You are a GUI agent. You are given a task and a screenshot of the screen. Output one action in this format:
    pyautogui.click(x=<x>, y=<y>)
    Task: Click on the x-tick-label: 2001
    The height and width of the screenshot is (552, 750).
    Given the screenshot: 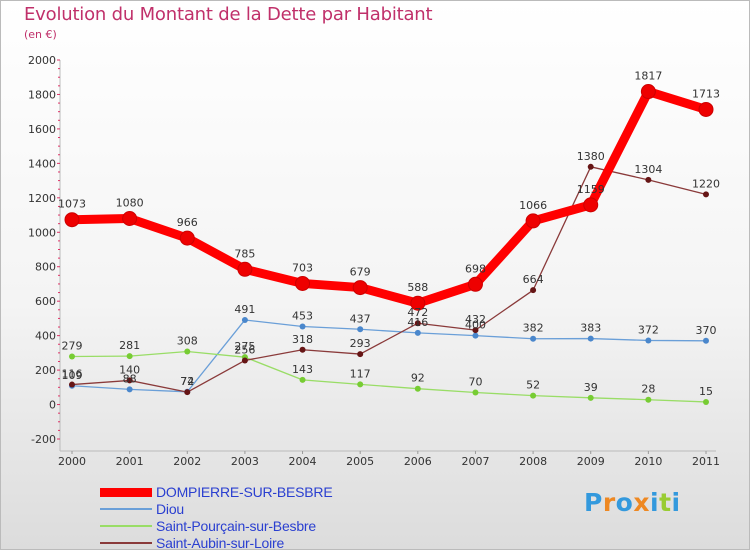 What is the action you would take?
    pyautogui.click(x=130, y=461)
    